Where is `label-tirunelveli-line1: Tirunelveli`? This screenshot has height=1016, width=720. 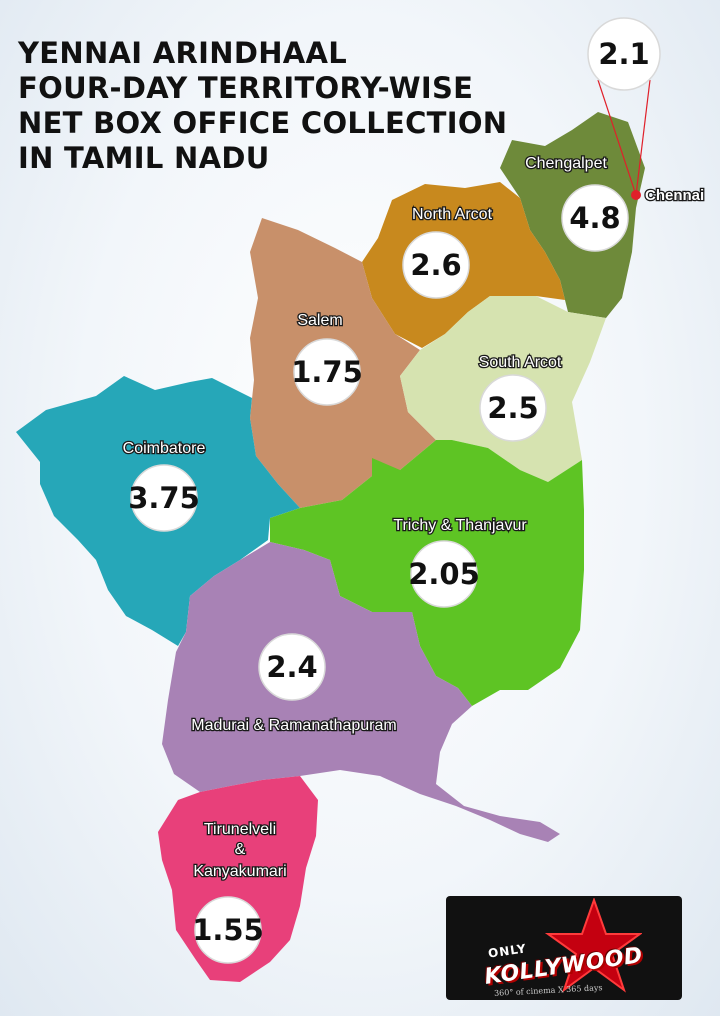
label-tirunelveli-line1: Tirunelveli is located at coordinates (240, 829).